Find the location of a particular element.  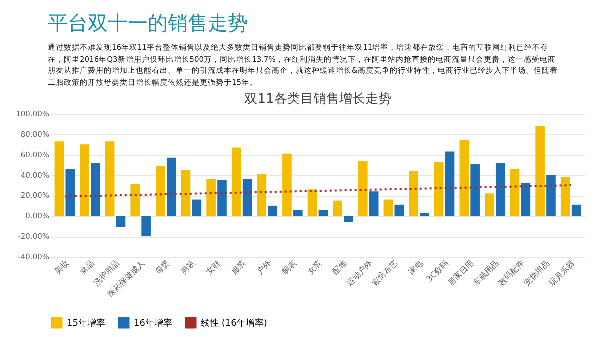

x-tick-label: 女鞋 is located at coordinates (213, 267).